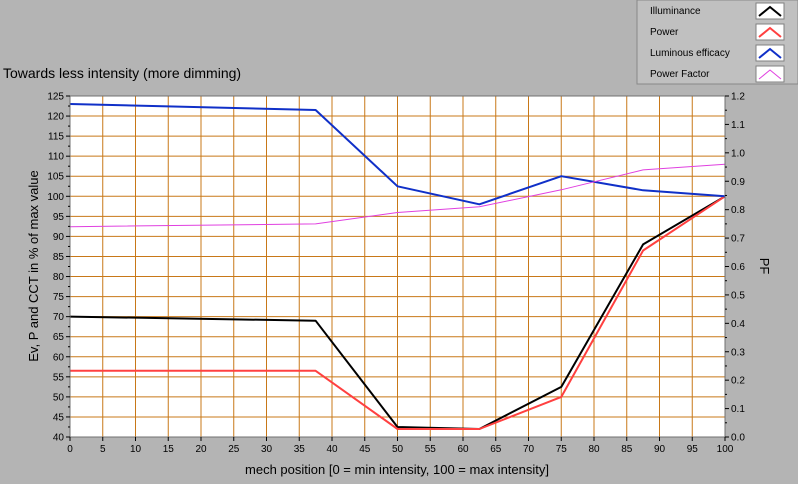 This screenshot has height=484, width=798. Describe the element at coordinates (738, 438) in the screenshot. I see `y2-tick-label: 0.0` at that location.